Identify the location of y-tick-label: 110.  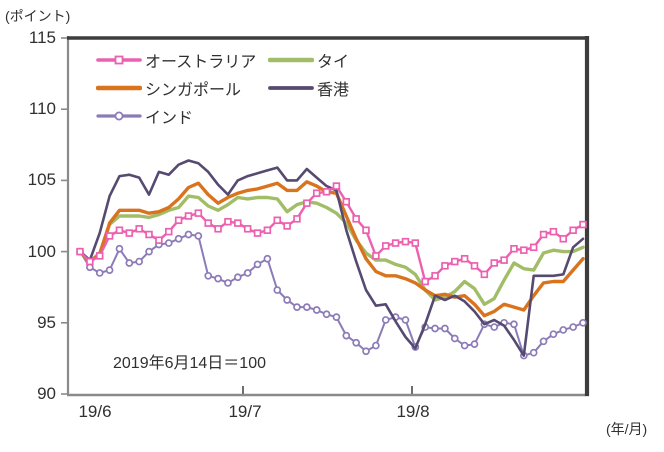
(42, 109).